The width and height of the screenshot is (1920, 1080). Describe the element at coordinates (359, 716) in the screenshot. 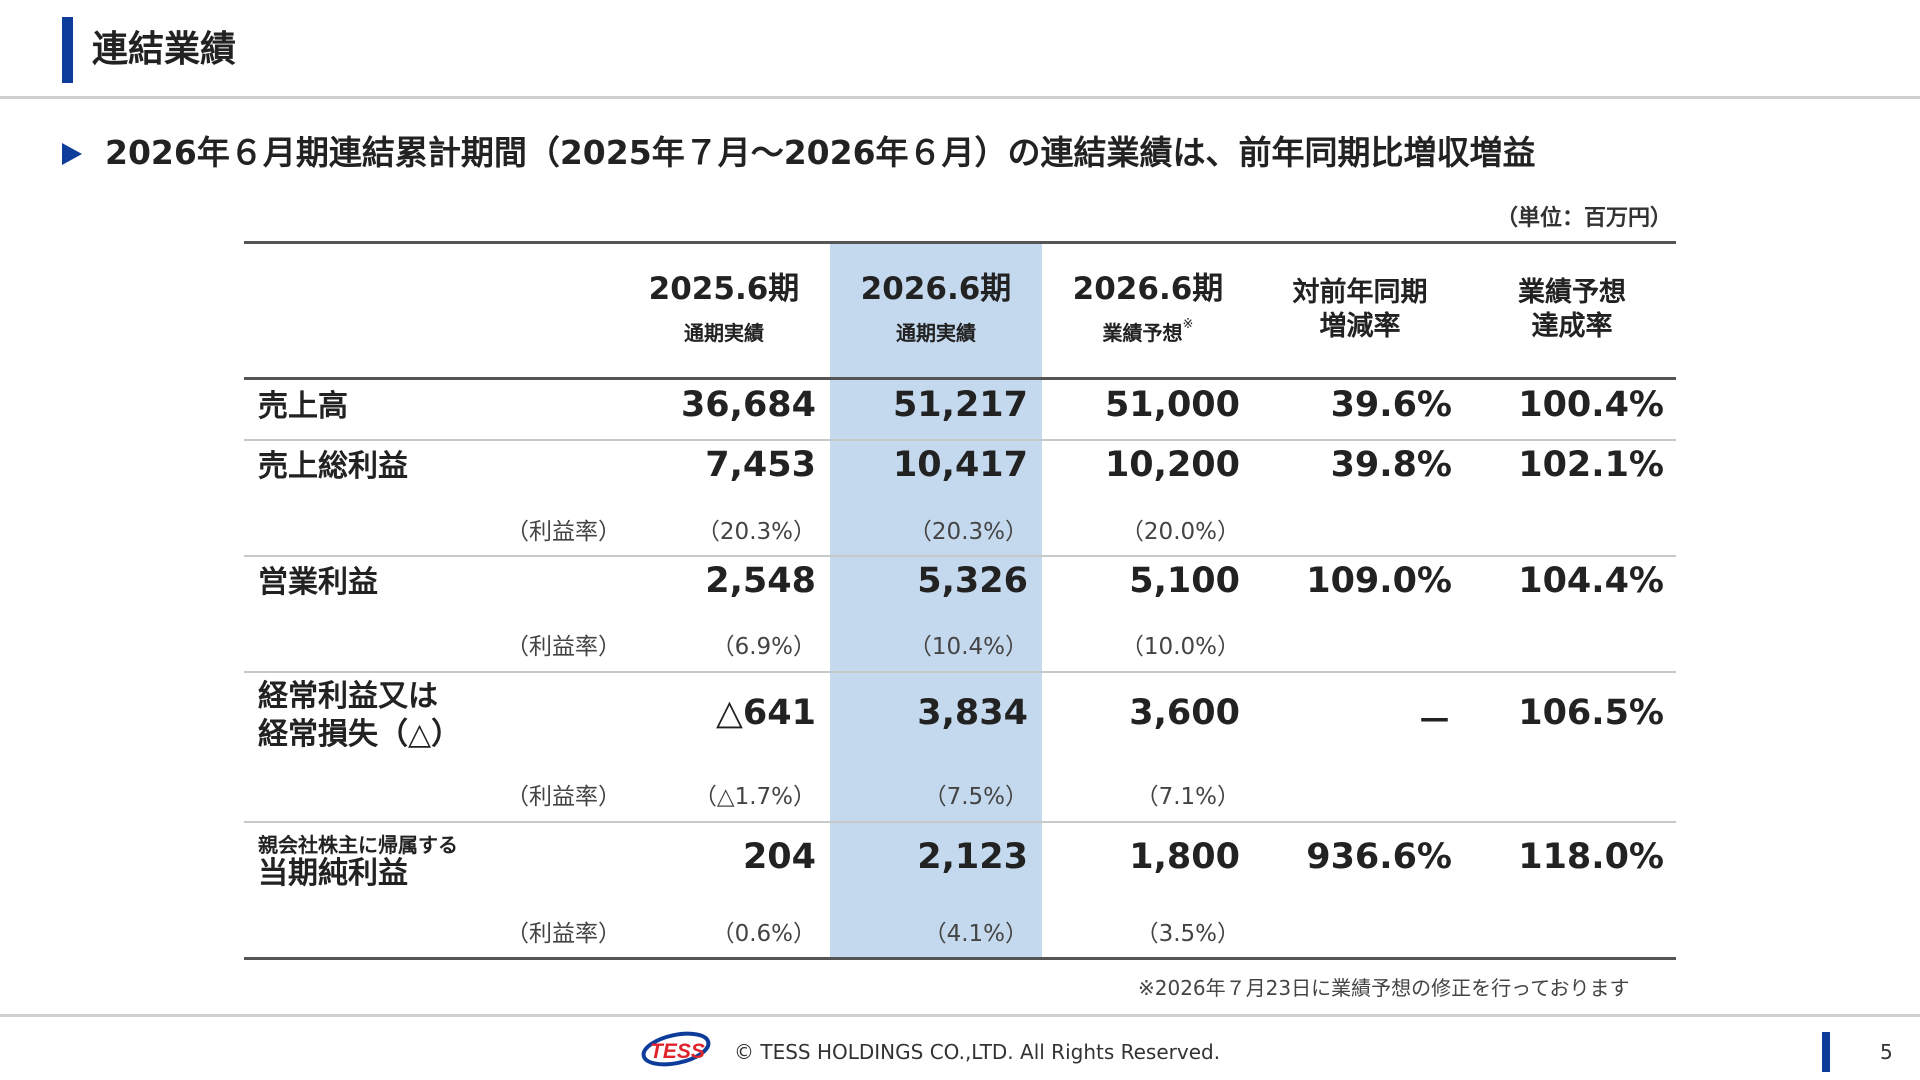

I see `row-label-ordinary-profit: 経常利益又は 経常損失（△）` at that location.